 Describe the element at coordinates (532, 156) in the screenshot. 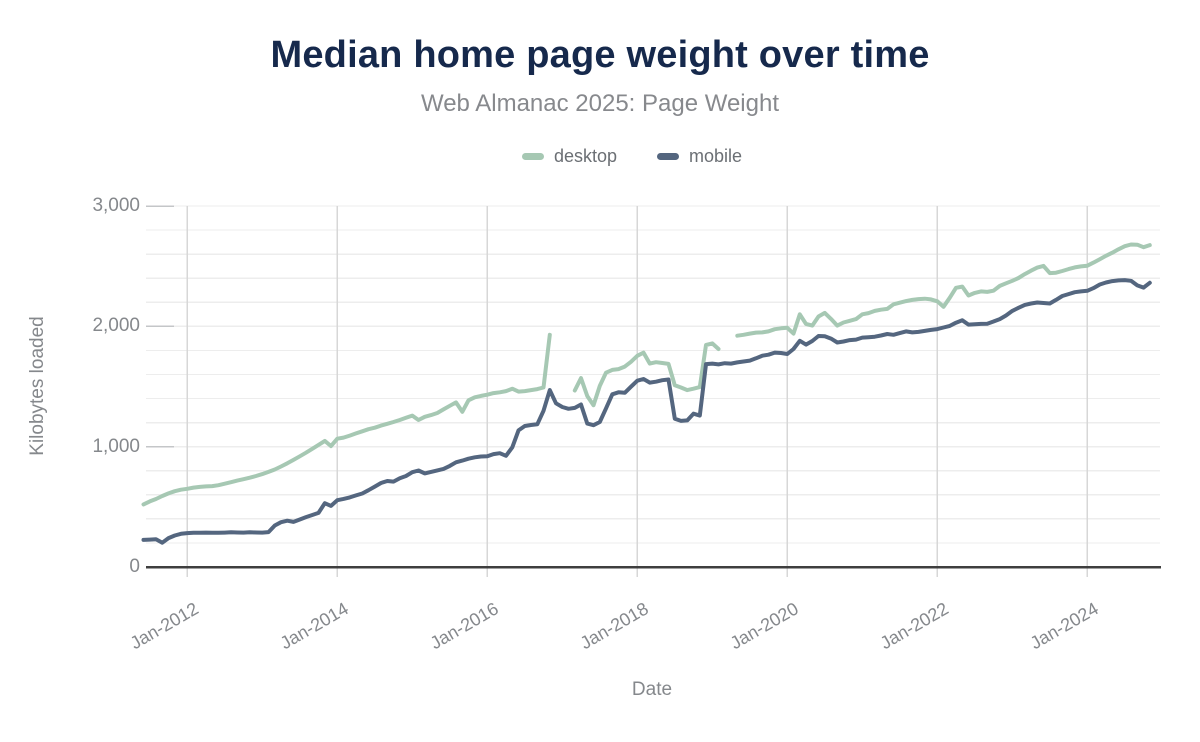

I see `desktop-series-swatch-icon` at that location.